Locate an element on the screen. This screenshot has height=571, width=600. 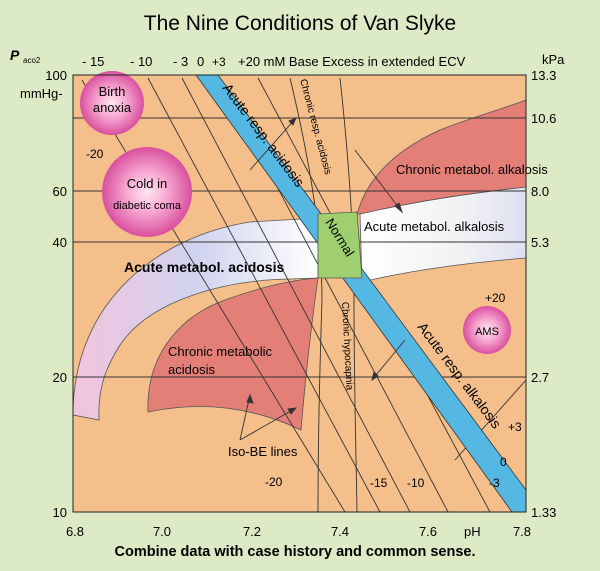
chronic-metabol-alkalosis-zone is located at coordinates (441, 157).